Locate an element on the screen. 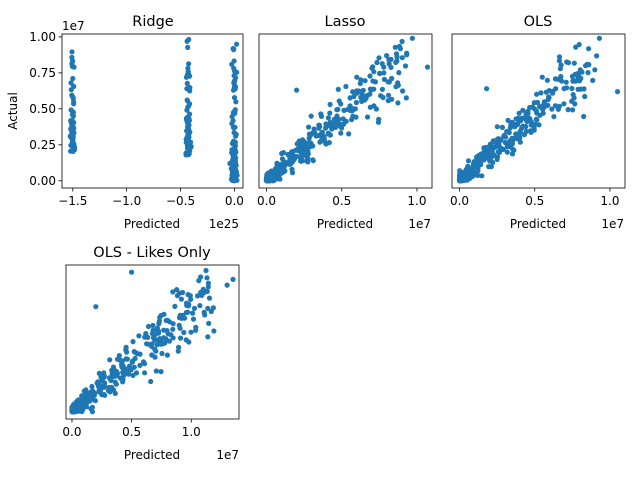 This screenshot has height=478, width=640. subplot-title: Ridge is located at coordinates (153, 22).